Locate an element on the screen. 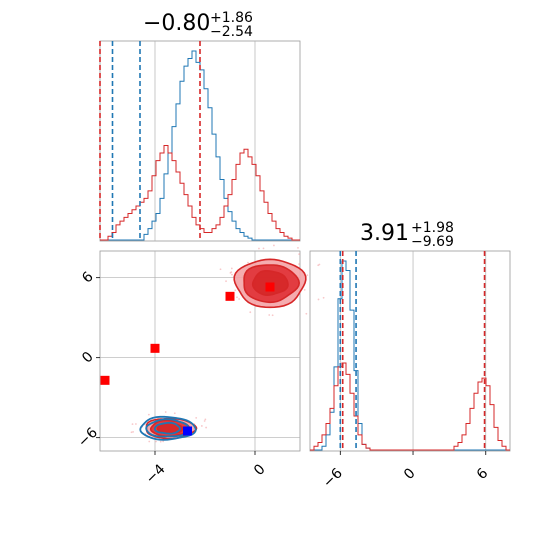 Image resolution: width=550 pixels, height=550 pixels. hist-bottom-right-x-ticks: −6 0 6 is located at coordinates (405, 471).